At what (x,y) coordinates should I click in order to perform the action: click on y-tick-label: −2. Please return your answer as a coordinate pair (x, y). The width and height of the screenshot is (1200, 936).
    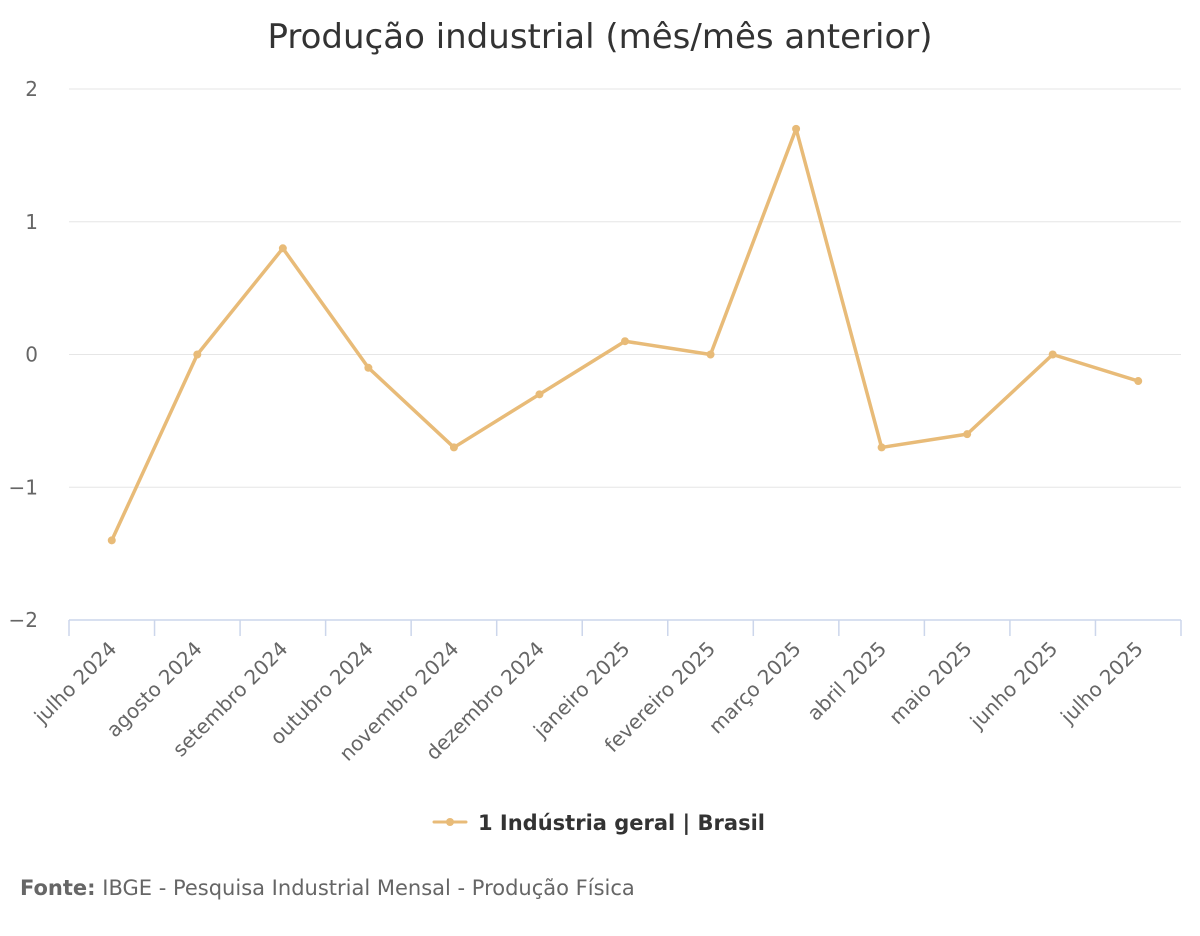
    Looking at the image, I should click on (23, 620).